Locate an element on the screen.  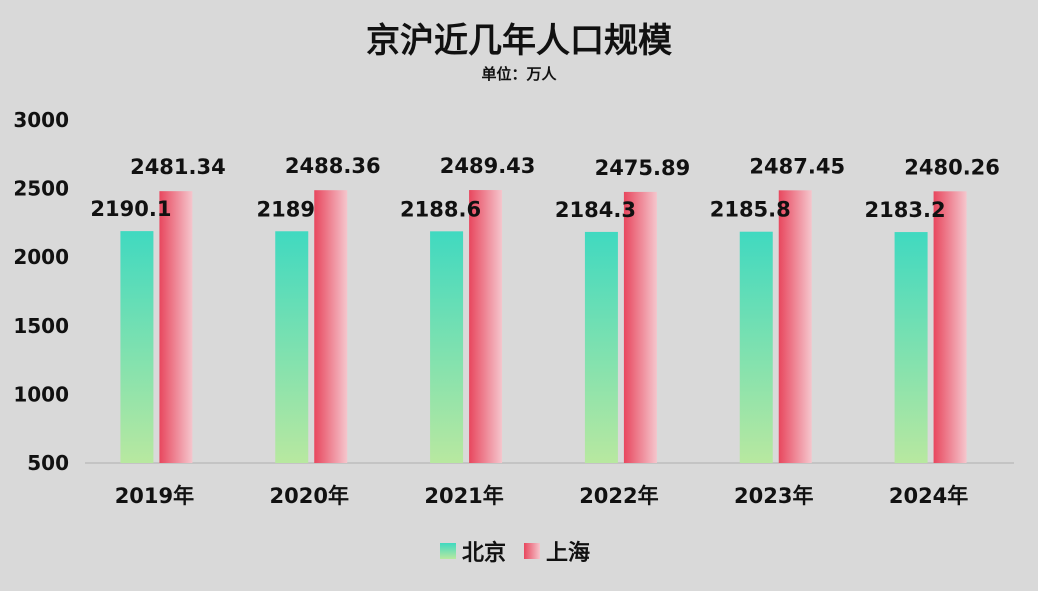
data-label-shanghai: 2481.34 is located at coordinates (178, 167).